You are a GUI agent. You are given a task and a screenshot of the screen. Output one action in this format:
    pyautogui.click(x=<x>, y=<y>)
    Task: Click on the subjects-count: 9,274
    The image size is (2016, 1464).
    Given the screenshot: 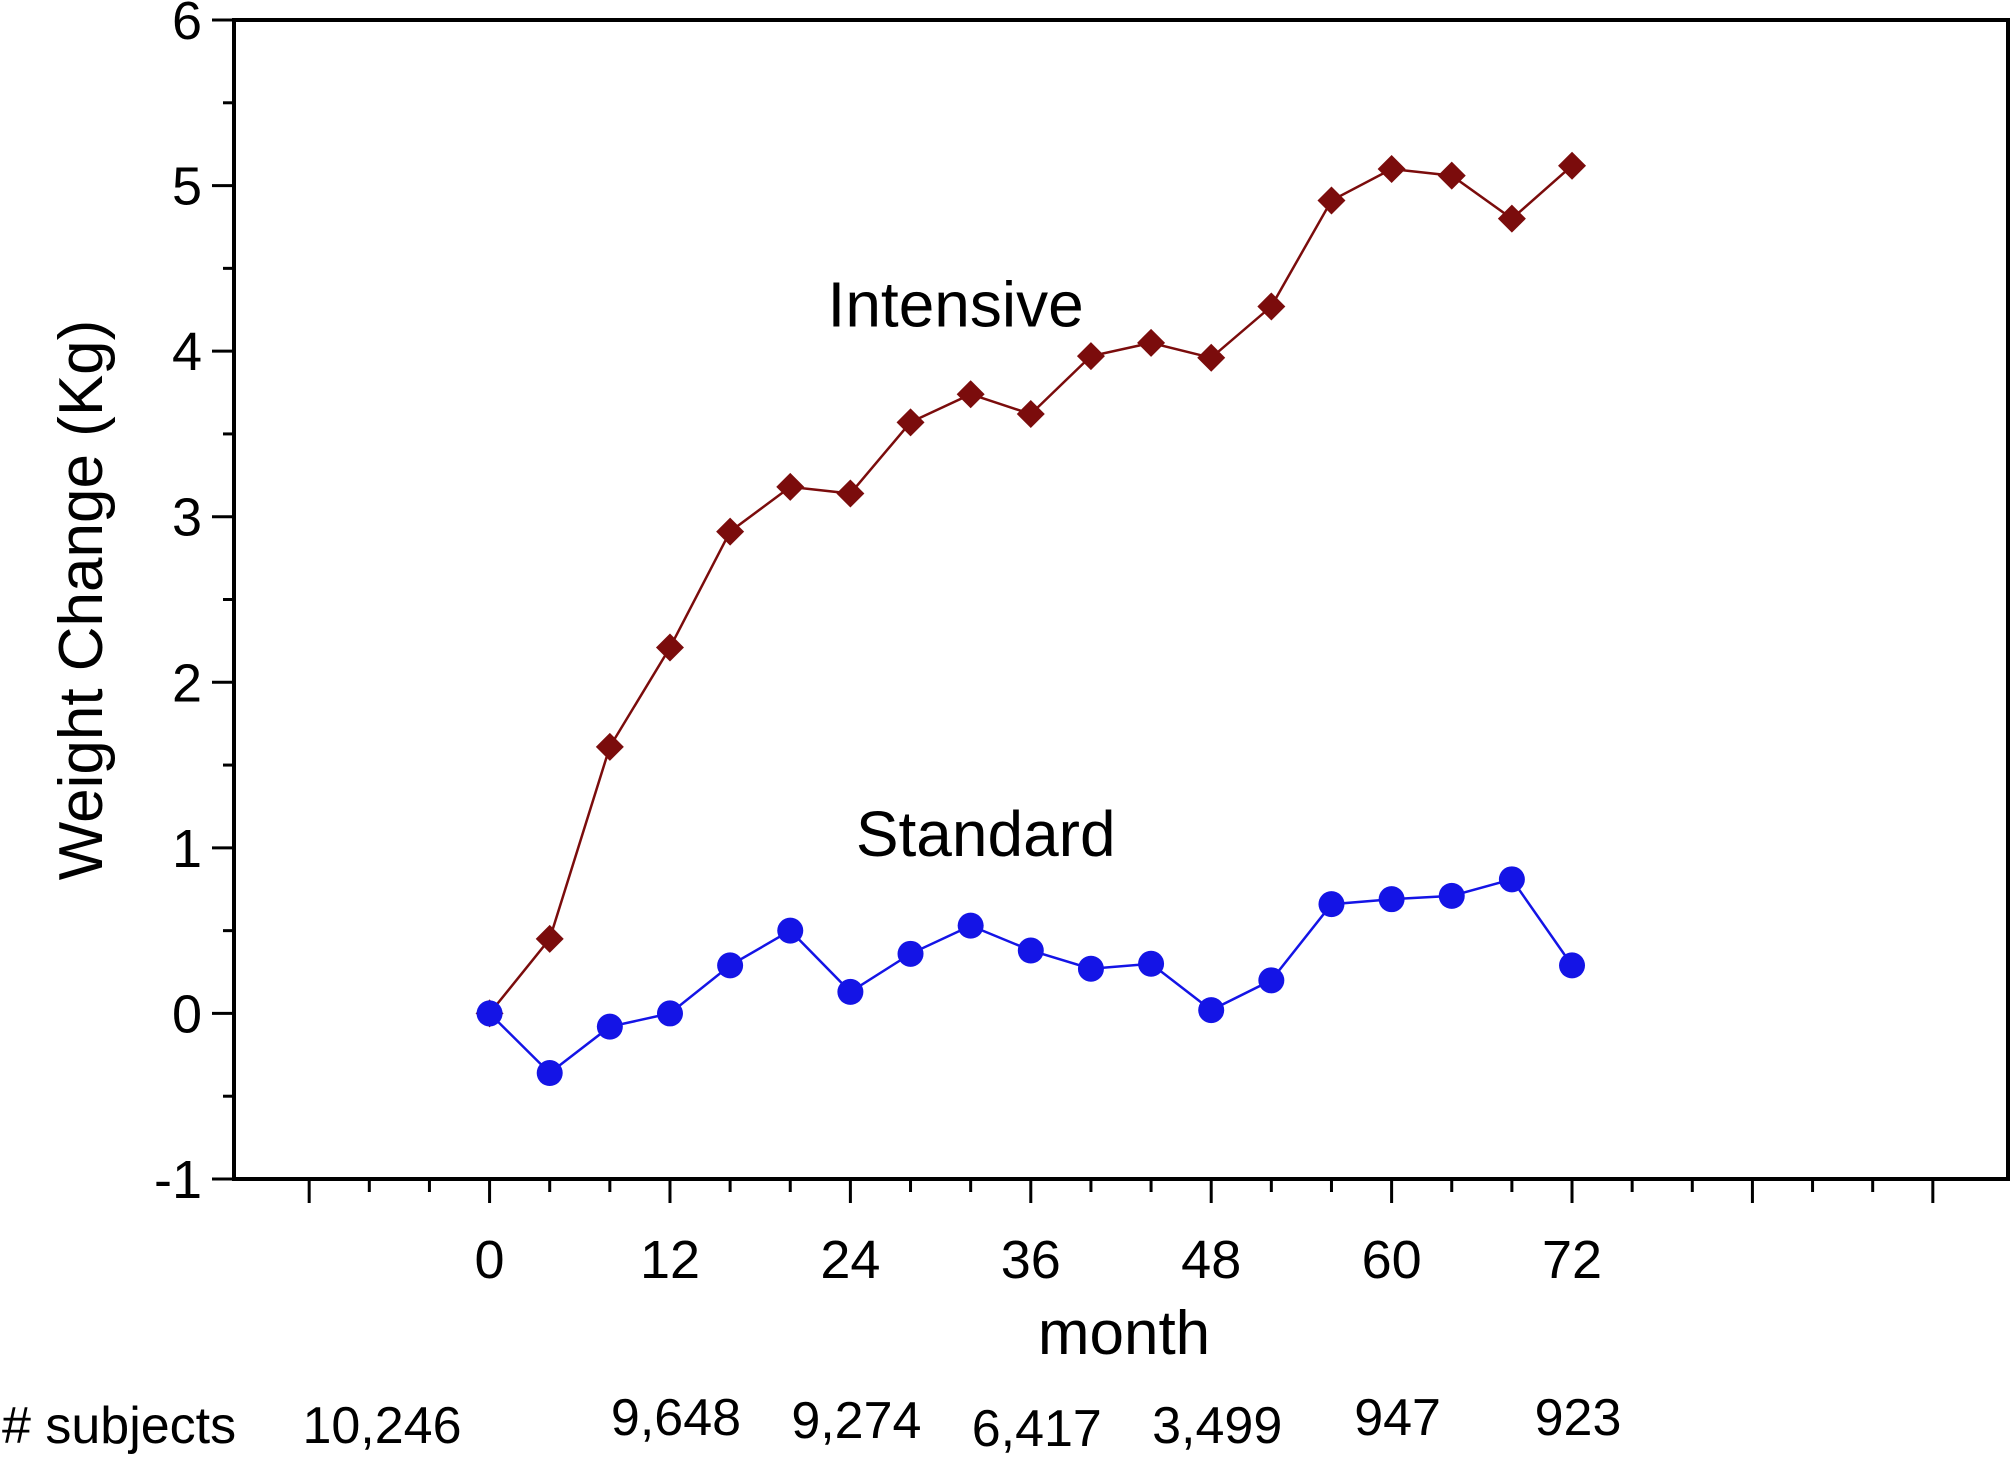 What is the action you would take?
    pyautogui.click(x=856, y=1421)
    